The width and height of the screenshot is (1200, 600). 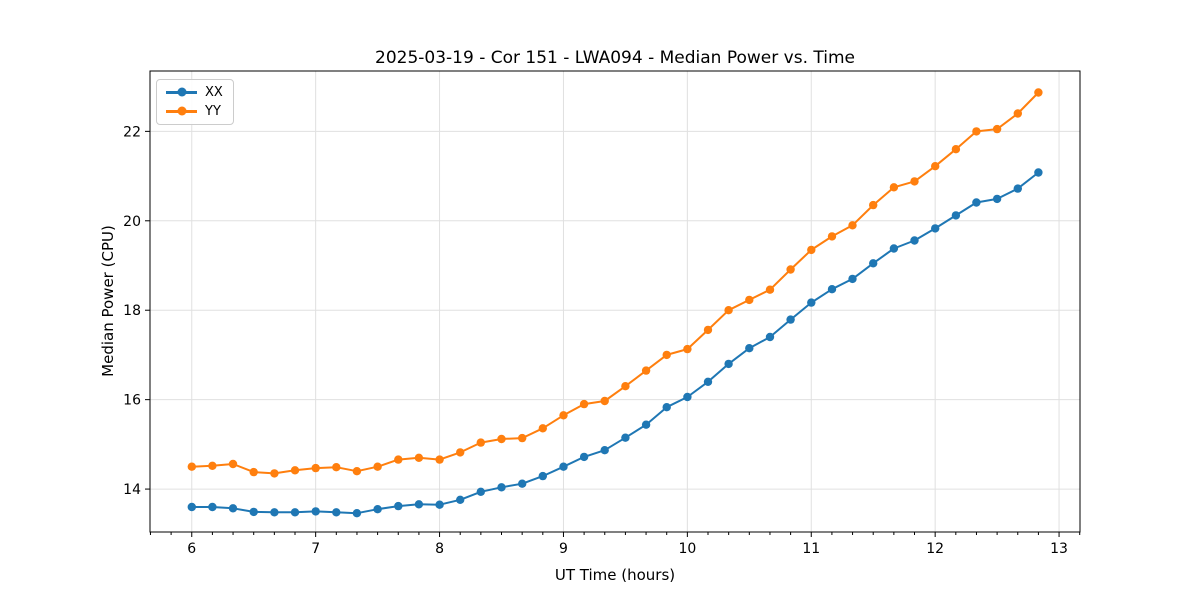 I want to click on x-tick-label: 13, so click(x=1059, y=549).